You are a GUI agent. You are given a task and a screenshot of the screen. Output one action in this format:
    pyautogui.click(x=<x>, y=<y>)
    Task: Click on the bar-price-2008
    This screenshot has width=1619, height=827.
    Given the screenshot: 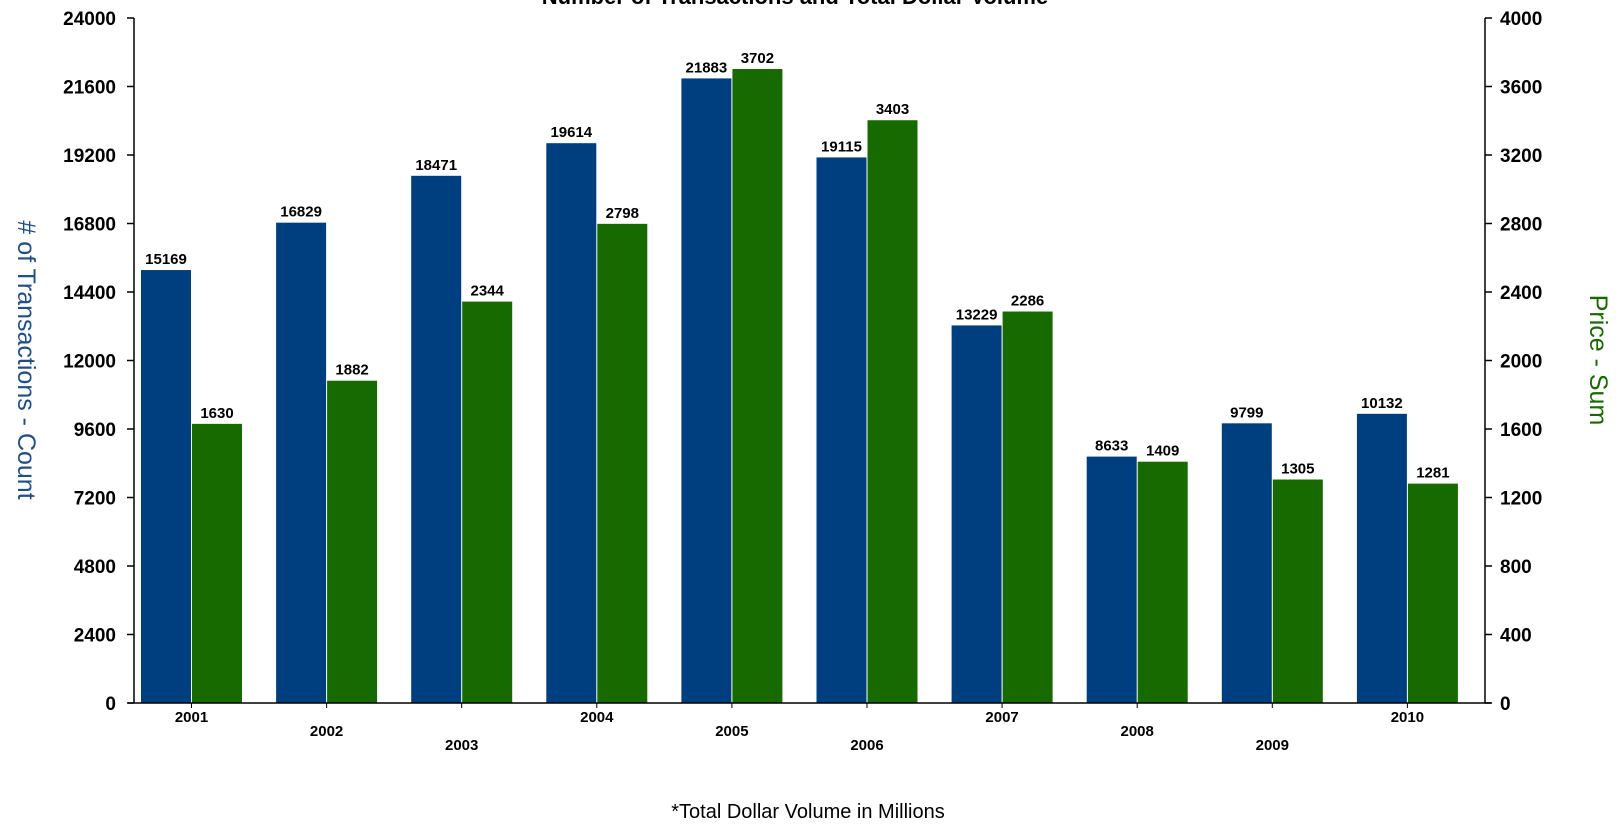 What is the action you would take?
    pyautogui.click(x=1162, y=582)
    